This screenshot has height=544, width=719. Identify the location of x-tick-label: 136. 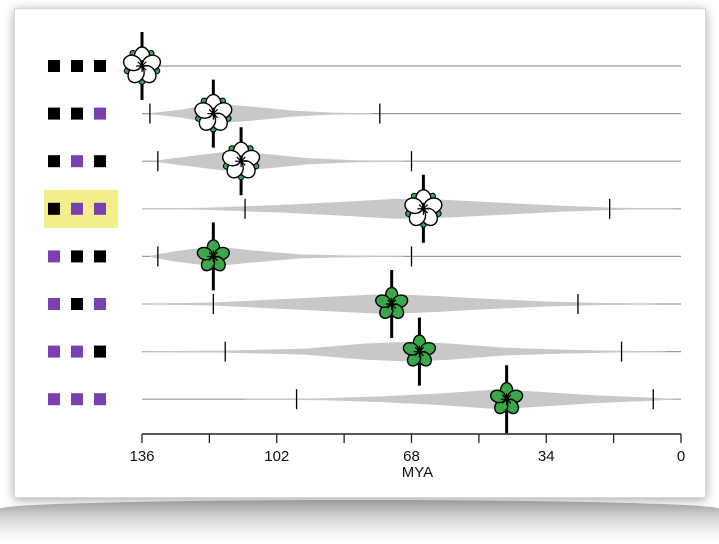
(141, 456).